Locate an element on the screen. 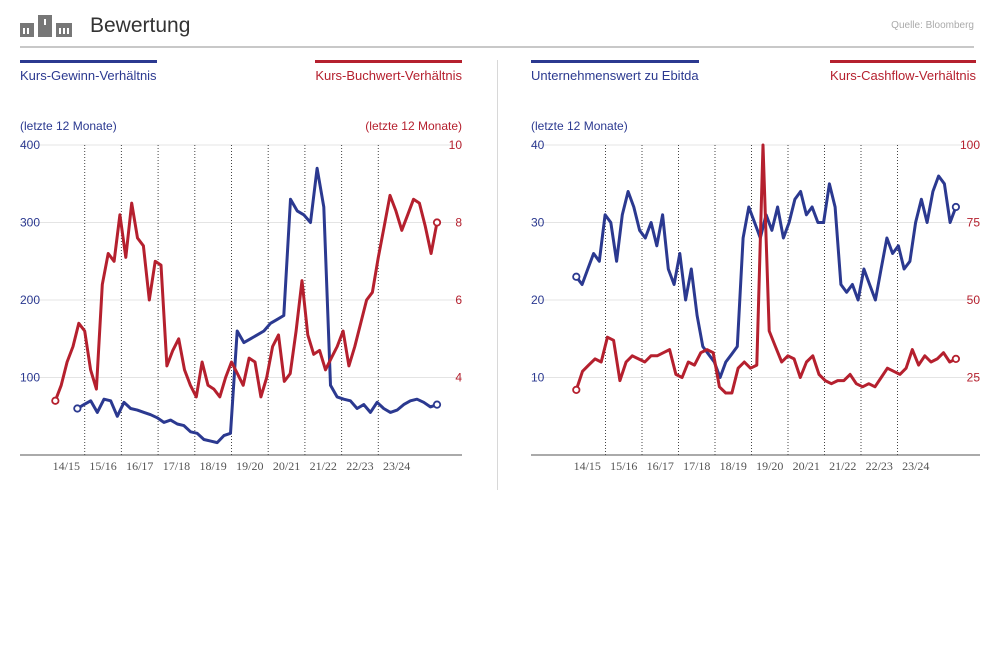  y-left-tick-label: 40 is located at coordinates (538, 145).